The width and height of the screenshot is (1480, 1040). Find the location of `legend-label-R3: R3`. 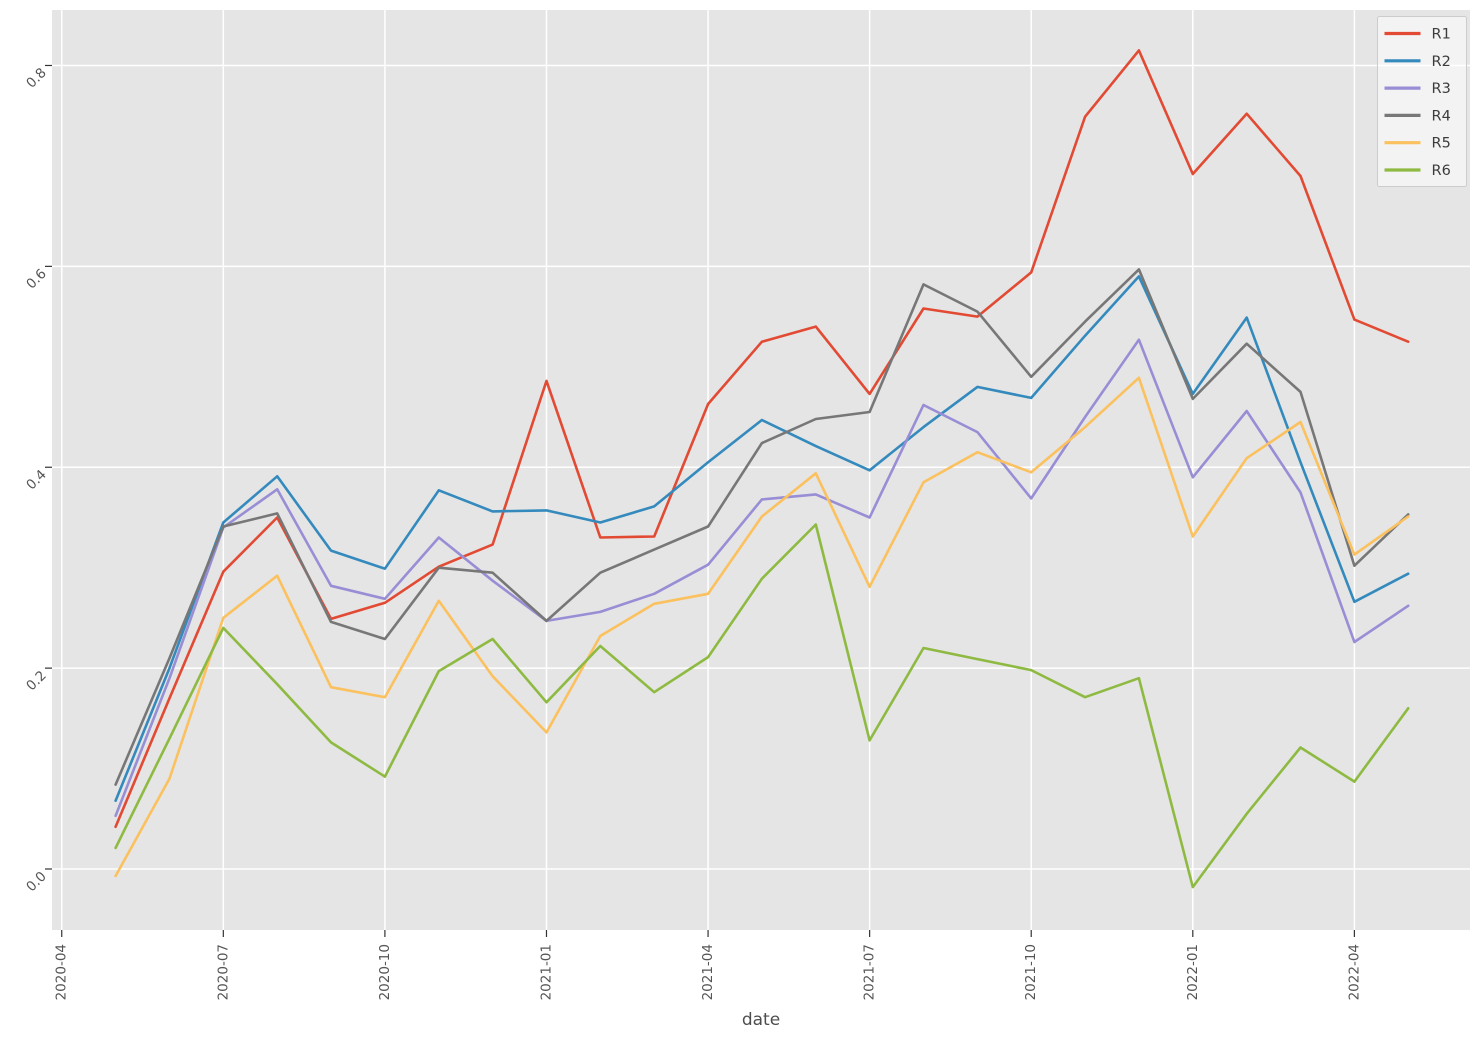

legend-label-R3: R3 is located at coordinates (1441, 89).